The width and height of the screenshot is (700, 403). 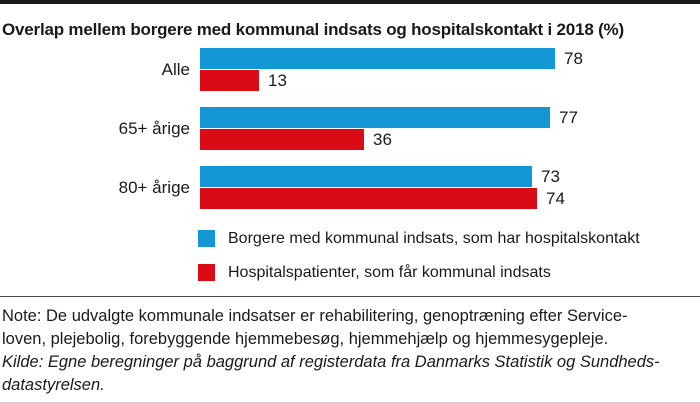 What do you see at coordinates (277, 80) in the screenshot?
I see `value-label: 13` at bounding box center [277, 80].